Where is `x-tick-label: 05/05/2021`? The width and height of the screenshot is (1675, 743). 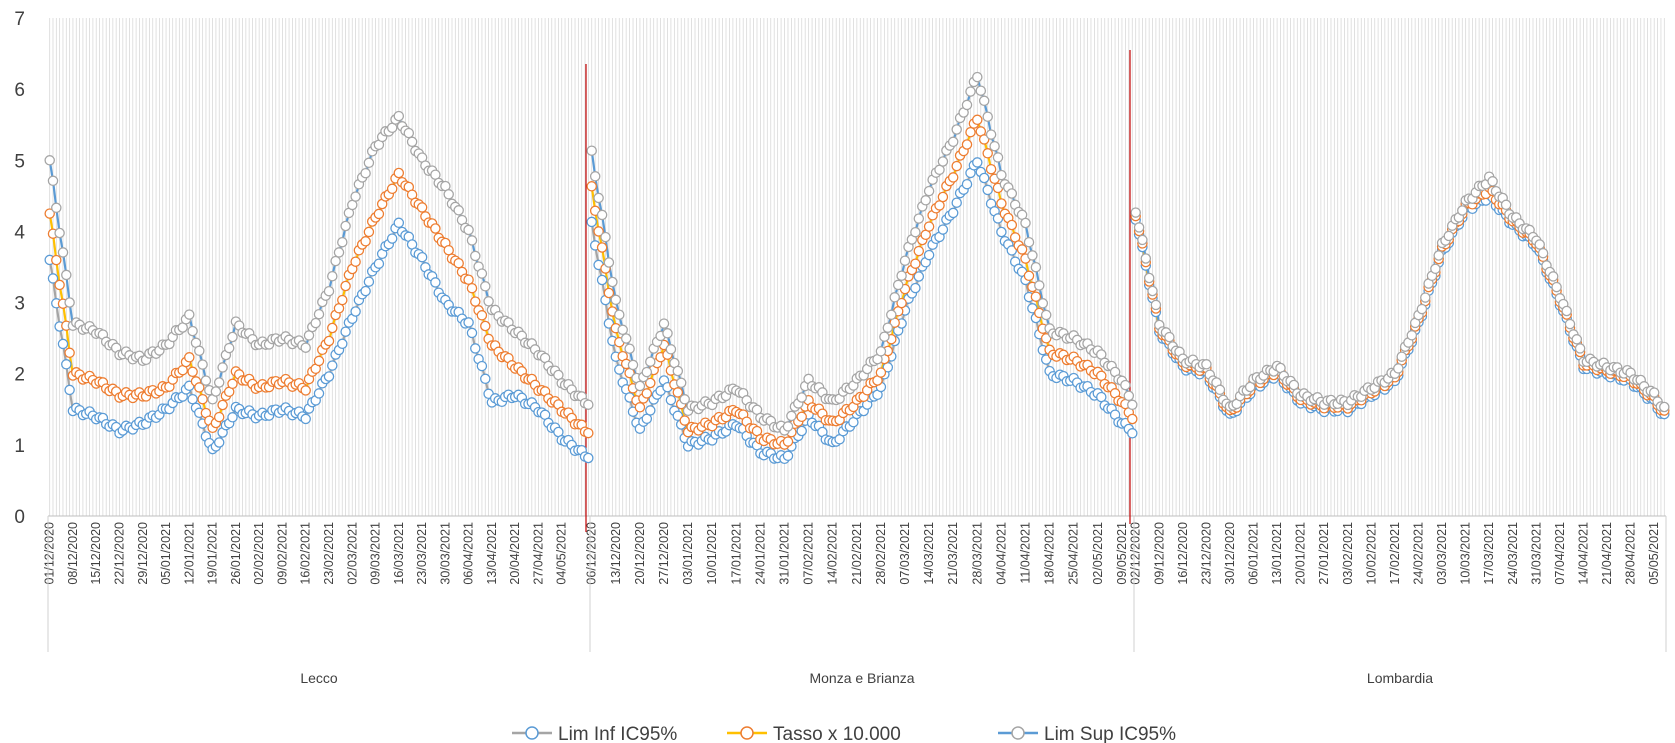 x-tick-label: 05/05/2021 is located at coordinates (1654, 553).